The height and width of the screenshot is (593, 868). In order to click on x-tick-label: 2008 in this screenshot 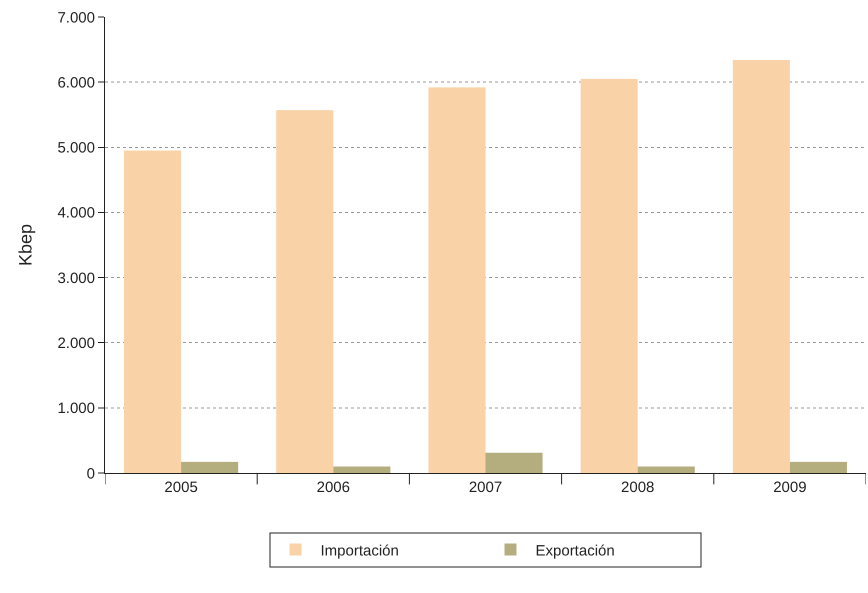, I will do `click(637, 487)`.